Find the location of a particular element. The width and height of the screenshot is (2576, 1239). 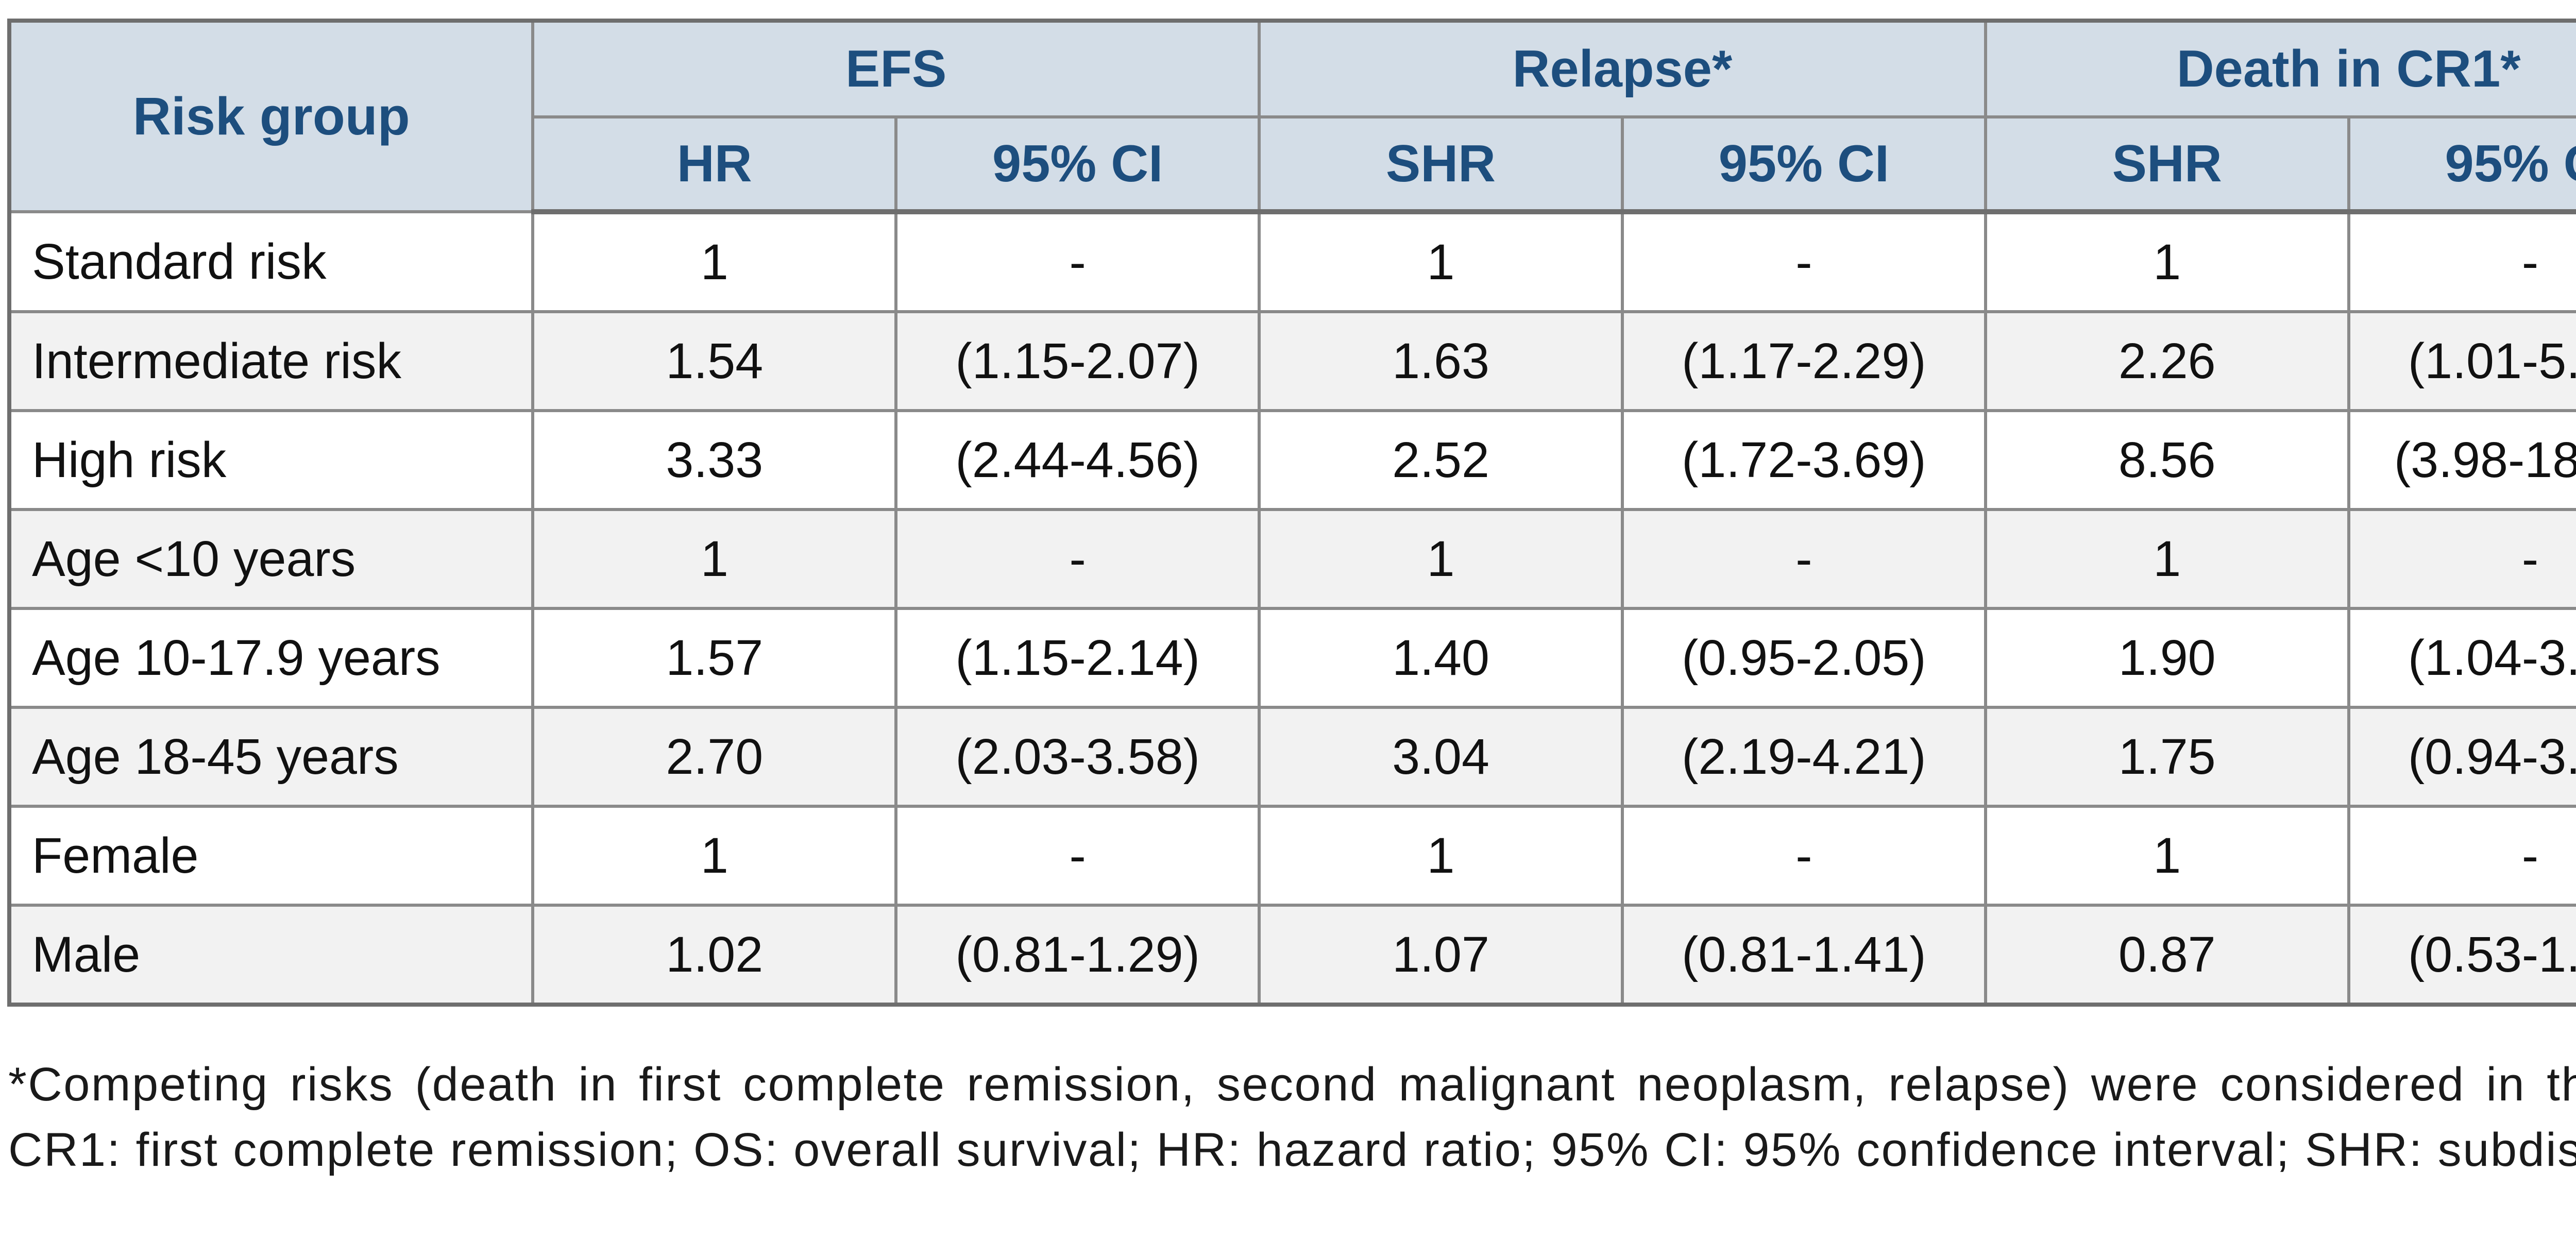

sub-header-death-shr: SHR is located at coordinates (2167, 164).